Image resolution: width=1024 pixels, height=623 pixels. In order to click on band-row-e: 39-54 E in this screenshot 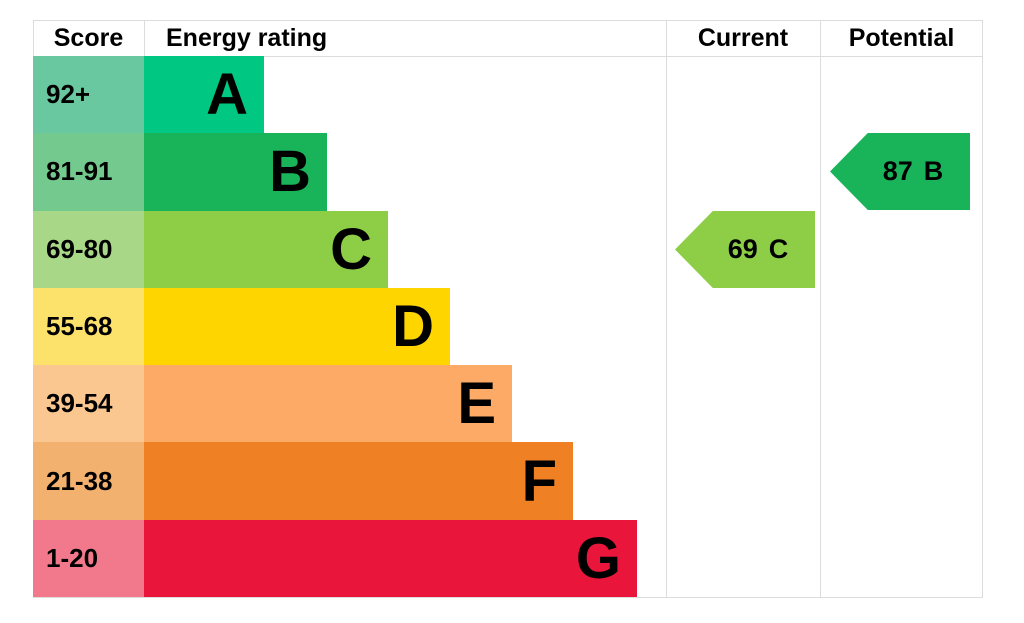, I will do `click(508, 404)`.